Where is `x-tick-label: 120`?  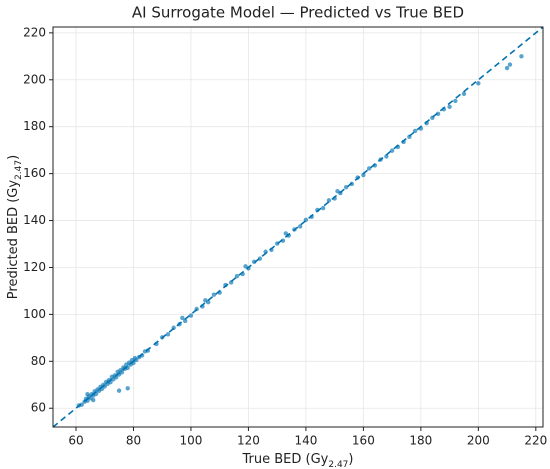
x-tick-label: 120 is located at coordinates (248, 441).